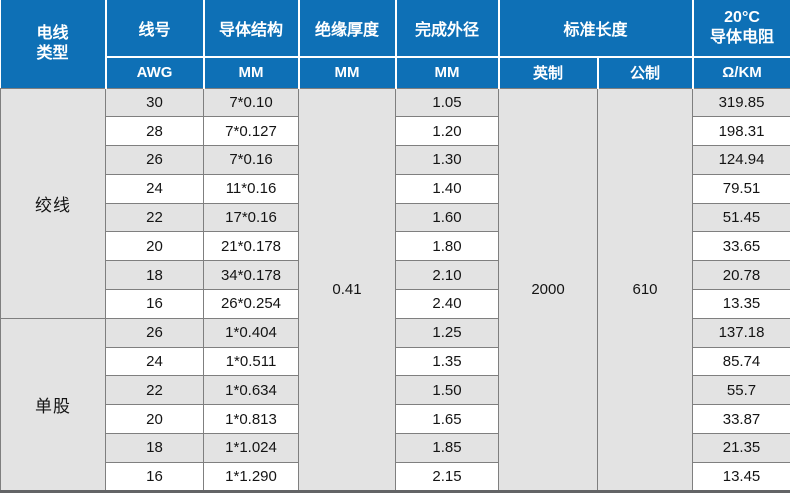 Image resolution: width=790 pixels, height=499 pixels. I want to click on header-std-length: 标准长度, so click(595, 29).